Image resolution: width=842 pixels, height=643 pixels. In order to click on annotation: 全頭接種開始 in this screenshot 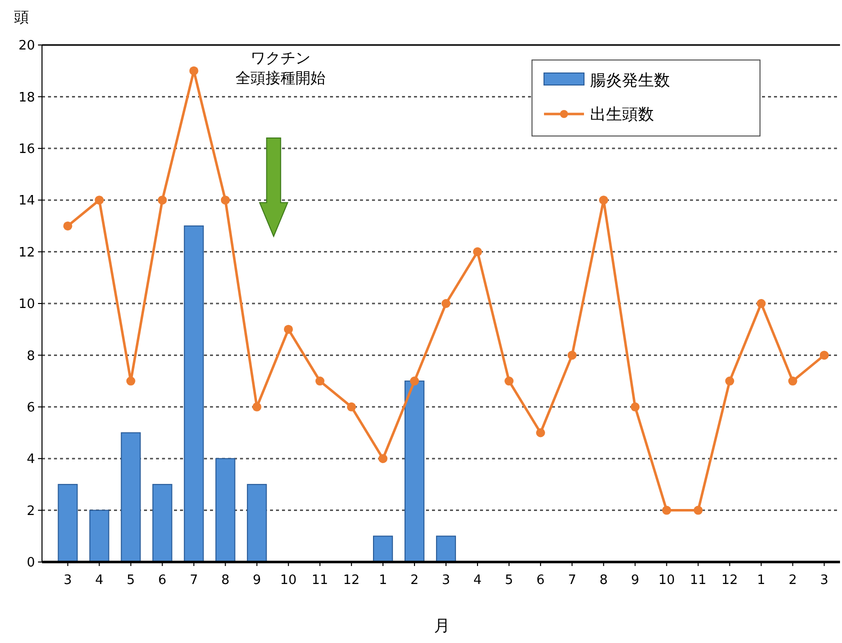, I will do `click(281, 78)`.